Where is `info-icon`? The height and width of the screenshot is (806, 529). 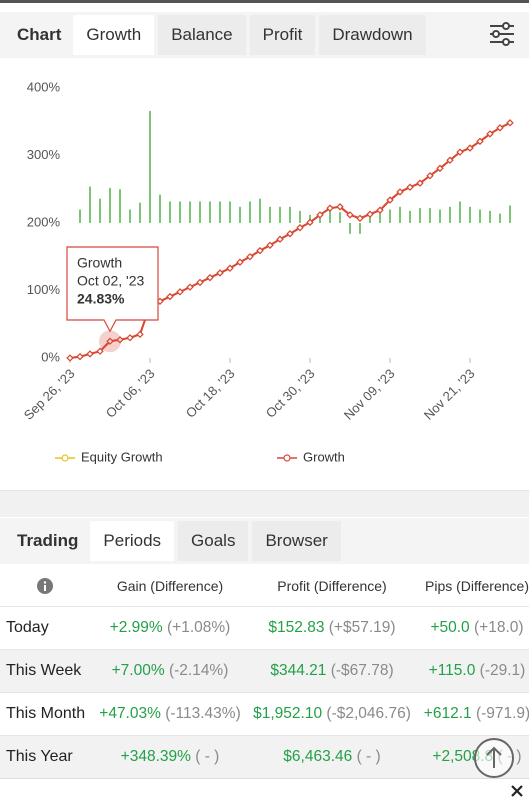 info-icon is located at coordinates (45, 586).